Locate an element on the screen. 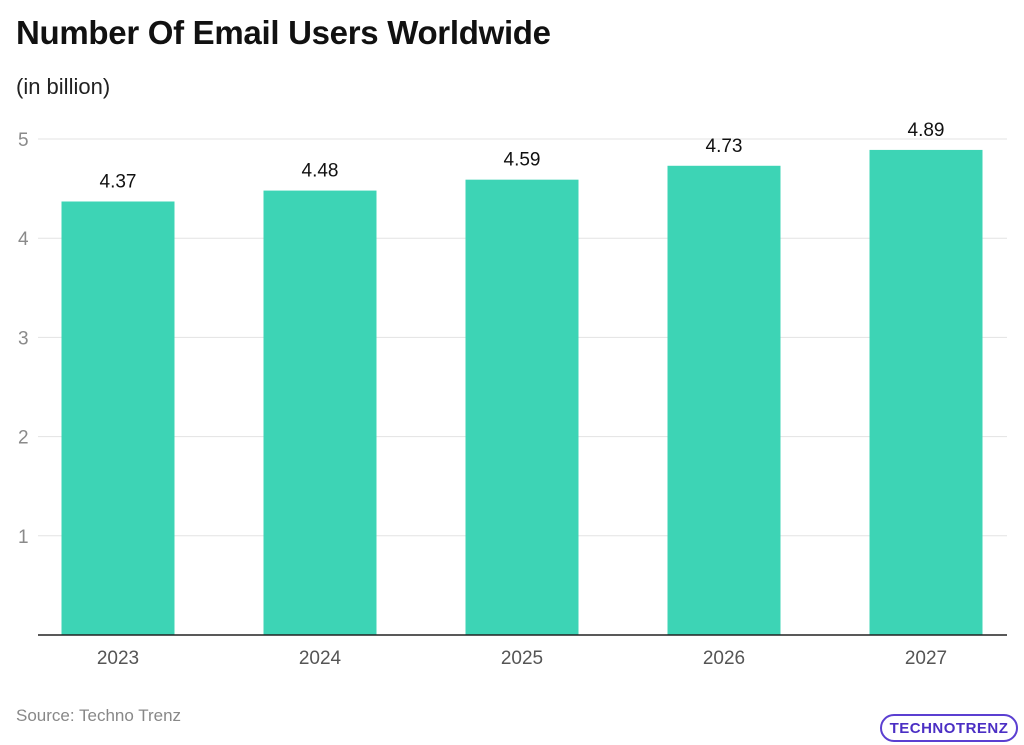 Image resolution: width=1024 pixels, height=745 pixels. bar-2025 is located at coordinates (522, 407).